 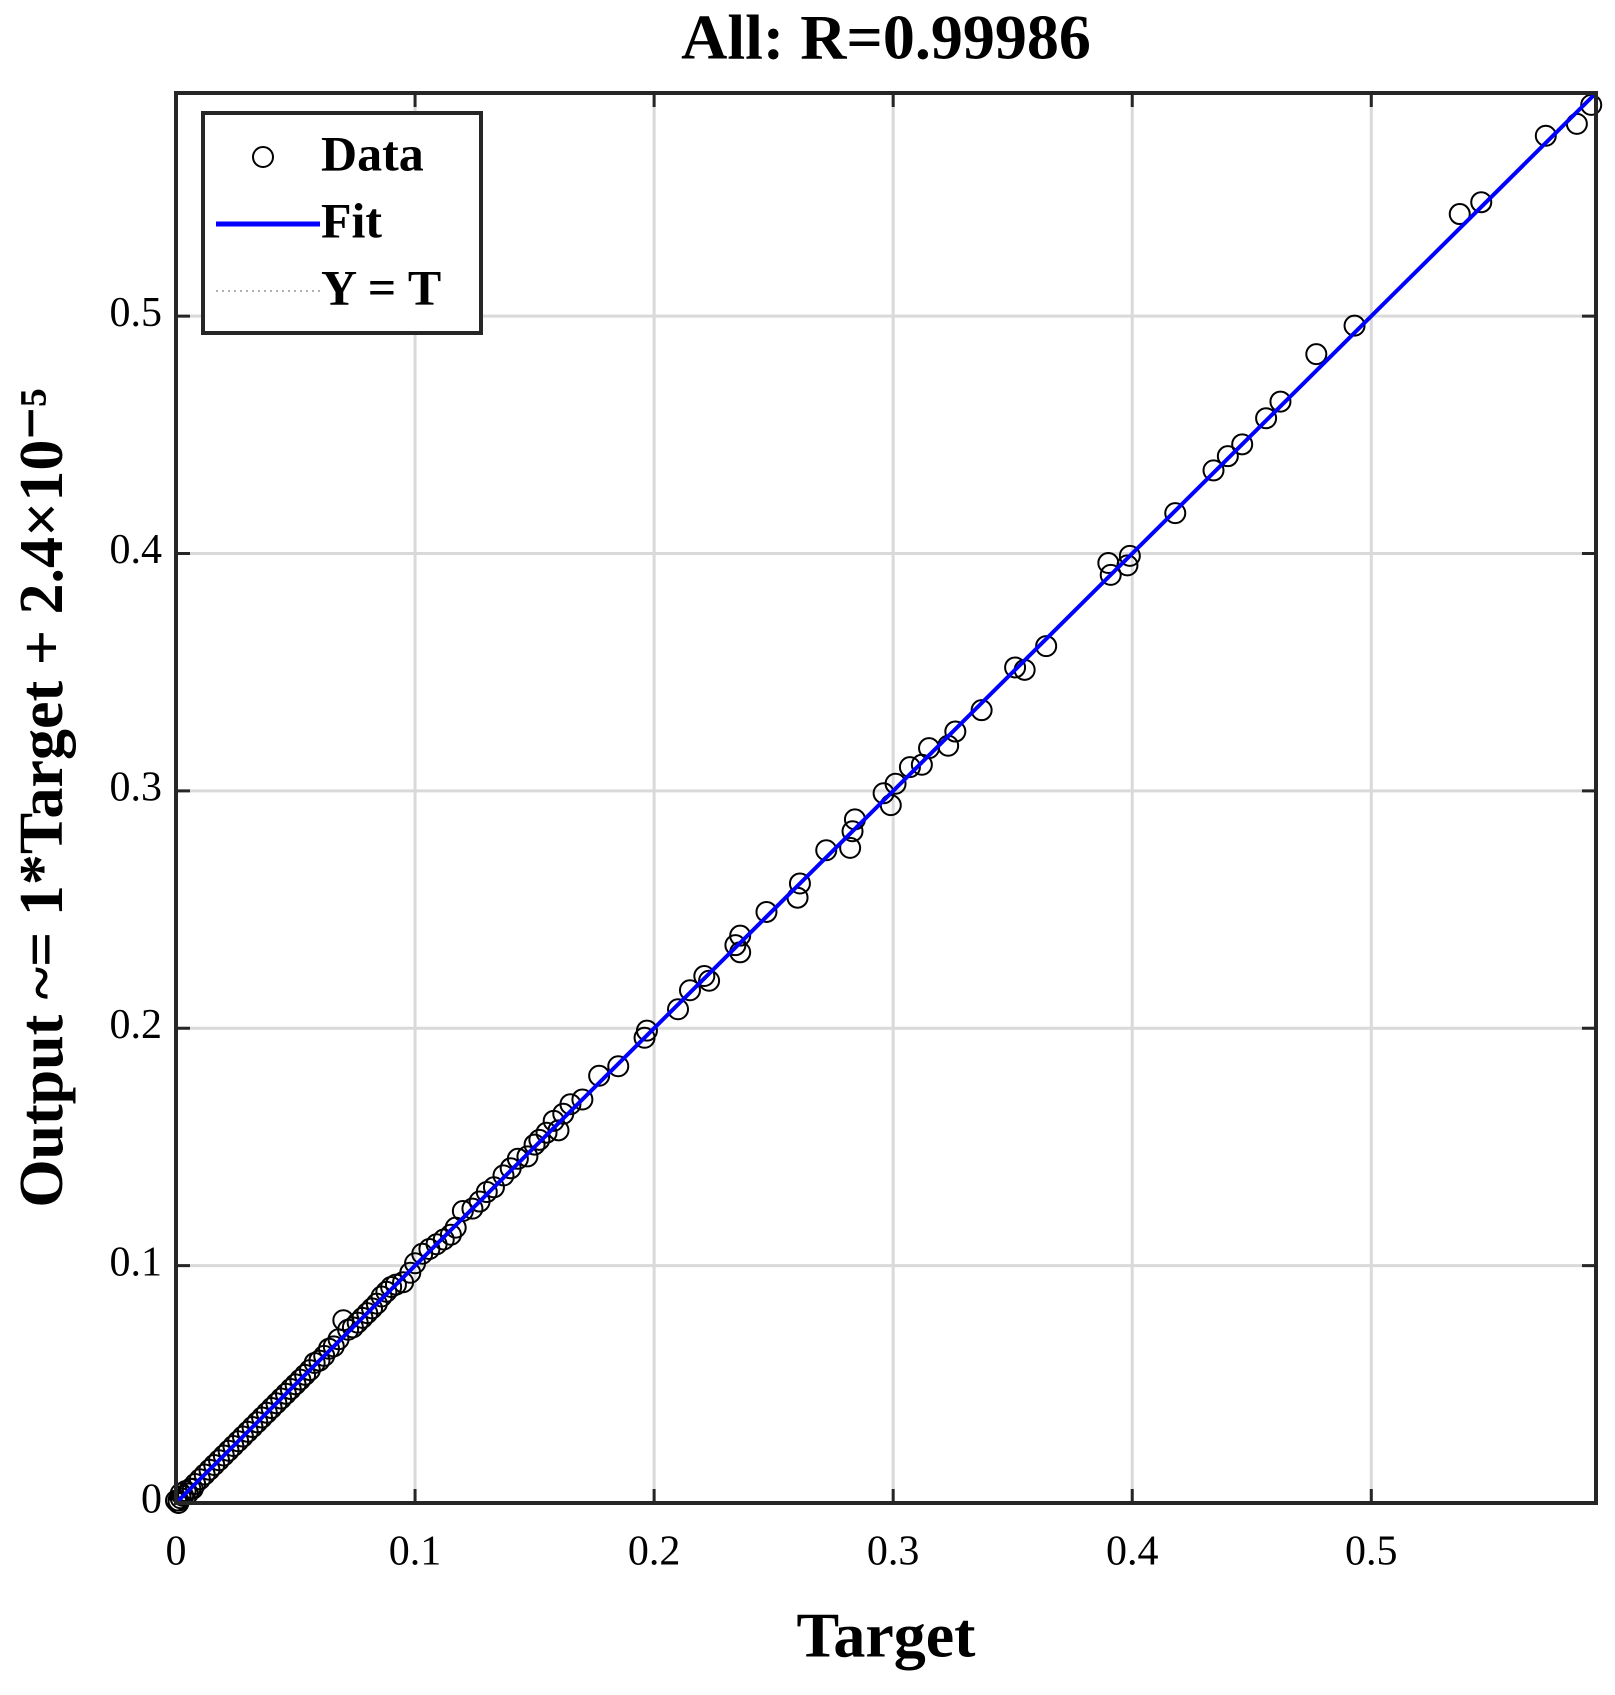 What do you see at coordinates (136, 550) in the screenshot?
I see `y-tick-label: 0.4` at bounding box center [136, 550].